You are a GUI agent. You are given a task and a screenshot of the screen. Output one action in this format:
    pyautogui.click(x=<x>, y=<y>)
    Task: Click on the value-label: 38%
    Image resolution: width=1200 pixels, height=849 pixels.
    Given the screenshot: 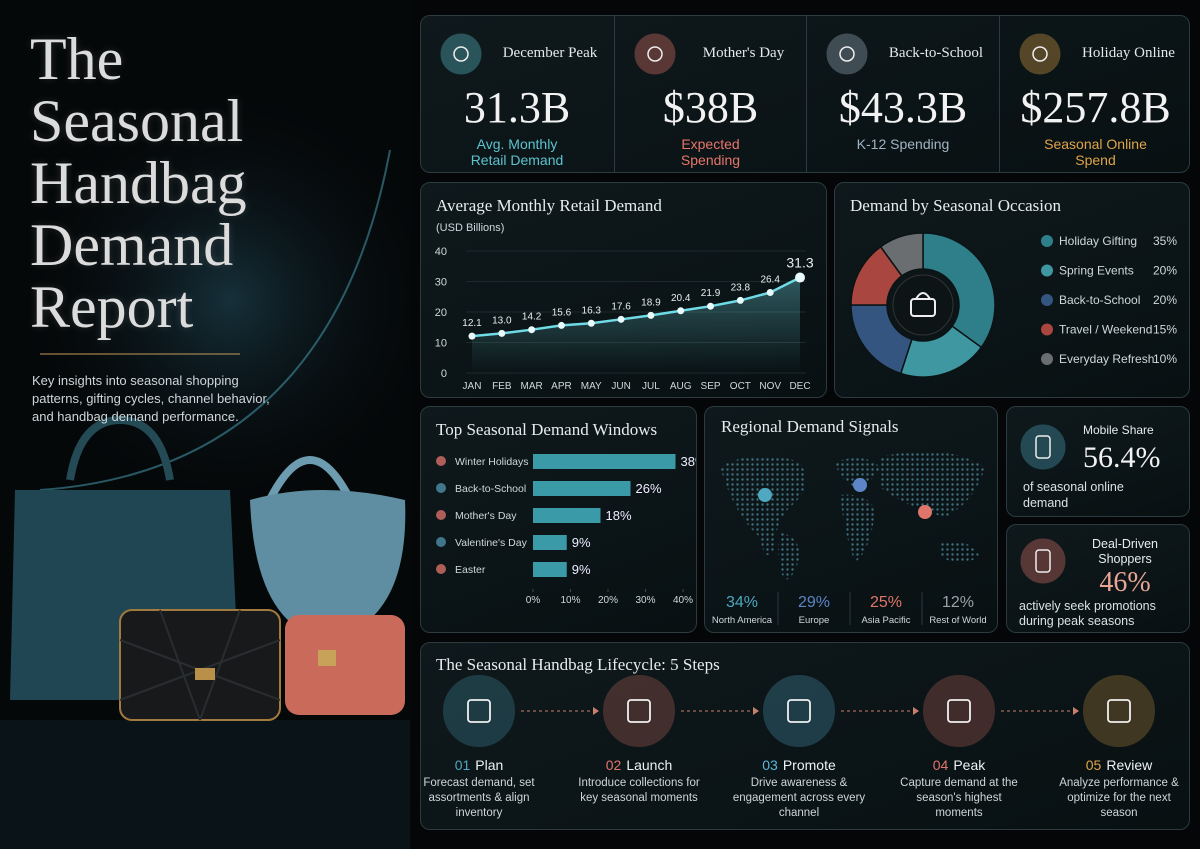 What is the action you would take?
    pyautogui.click(x=689, y=461)
    